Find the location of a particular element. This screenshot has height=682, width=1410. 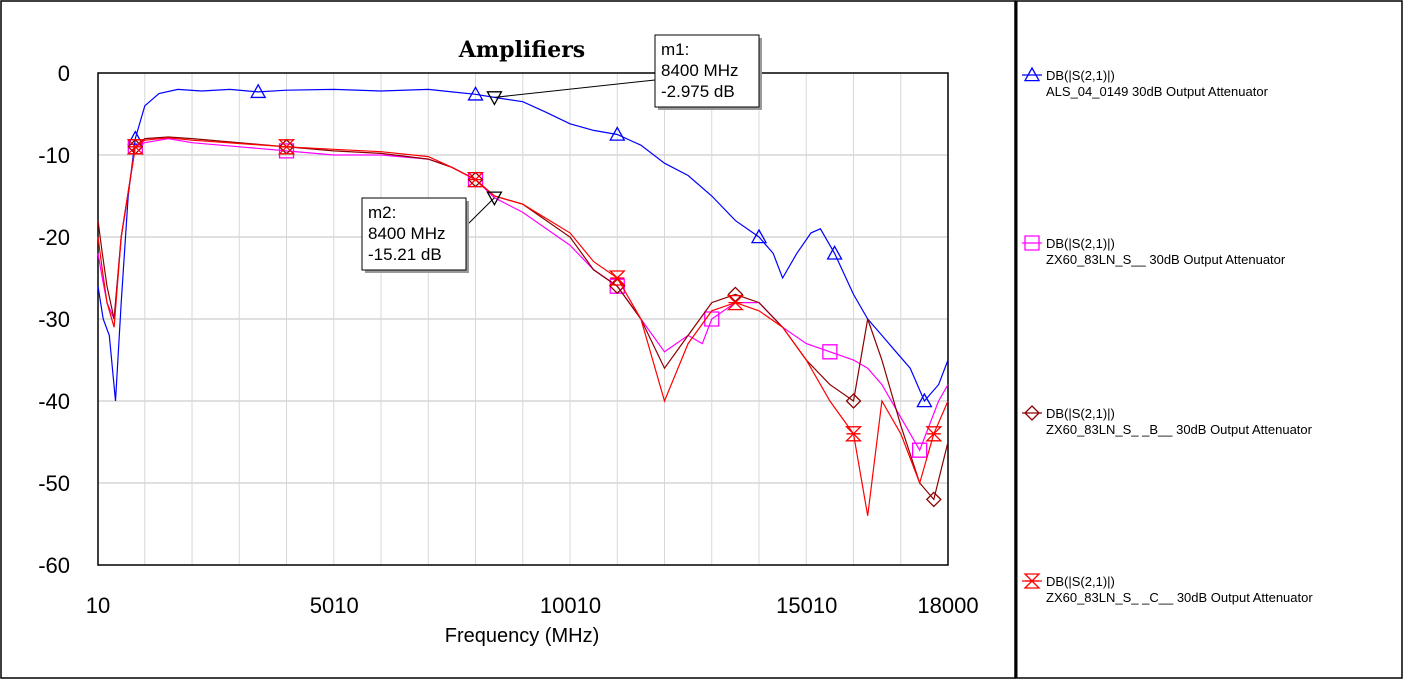

legend-series-desc-3: ZX60_83LN_S_ _B__ 30dB Output Attenuator is located at coordinates (1179, 429).